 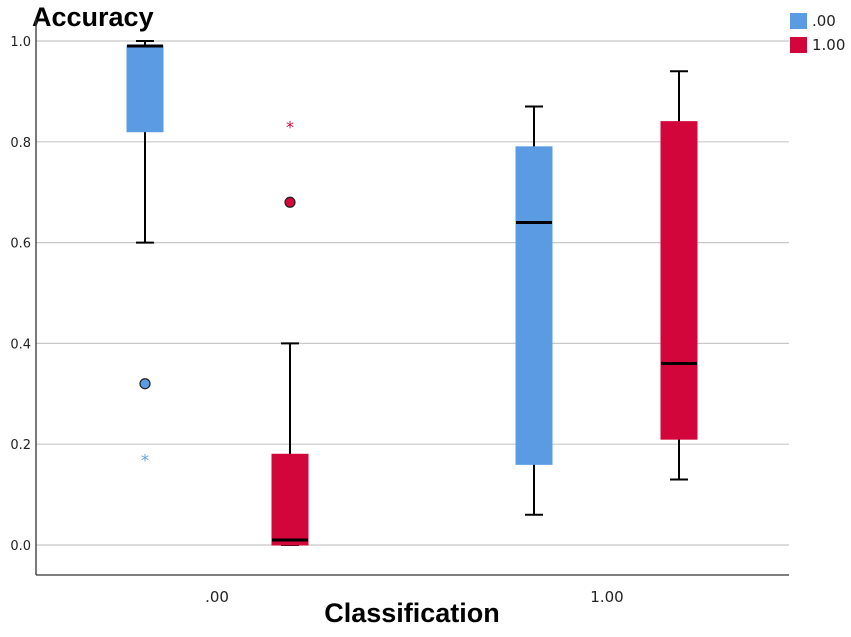 I want to click on legend-label: .00, so click(x=824, y=21).